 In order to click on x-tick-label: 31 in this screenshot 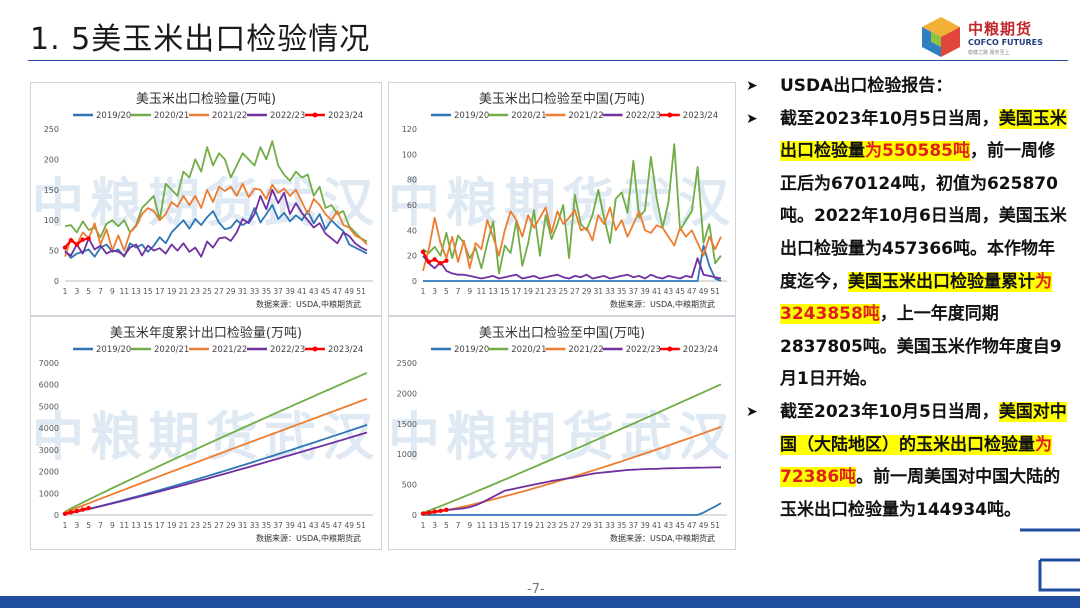, I will do `click(599, 525)`.